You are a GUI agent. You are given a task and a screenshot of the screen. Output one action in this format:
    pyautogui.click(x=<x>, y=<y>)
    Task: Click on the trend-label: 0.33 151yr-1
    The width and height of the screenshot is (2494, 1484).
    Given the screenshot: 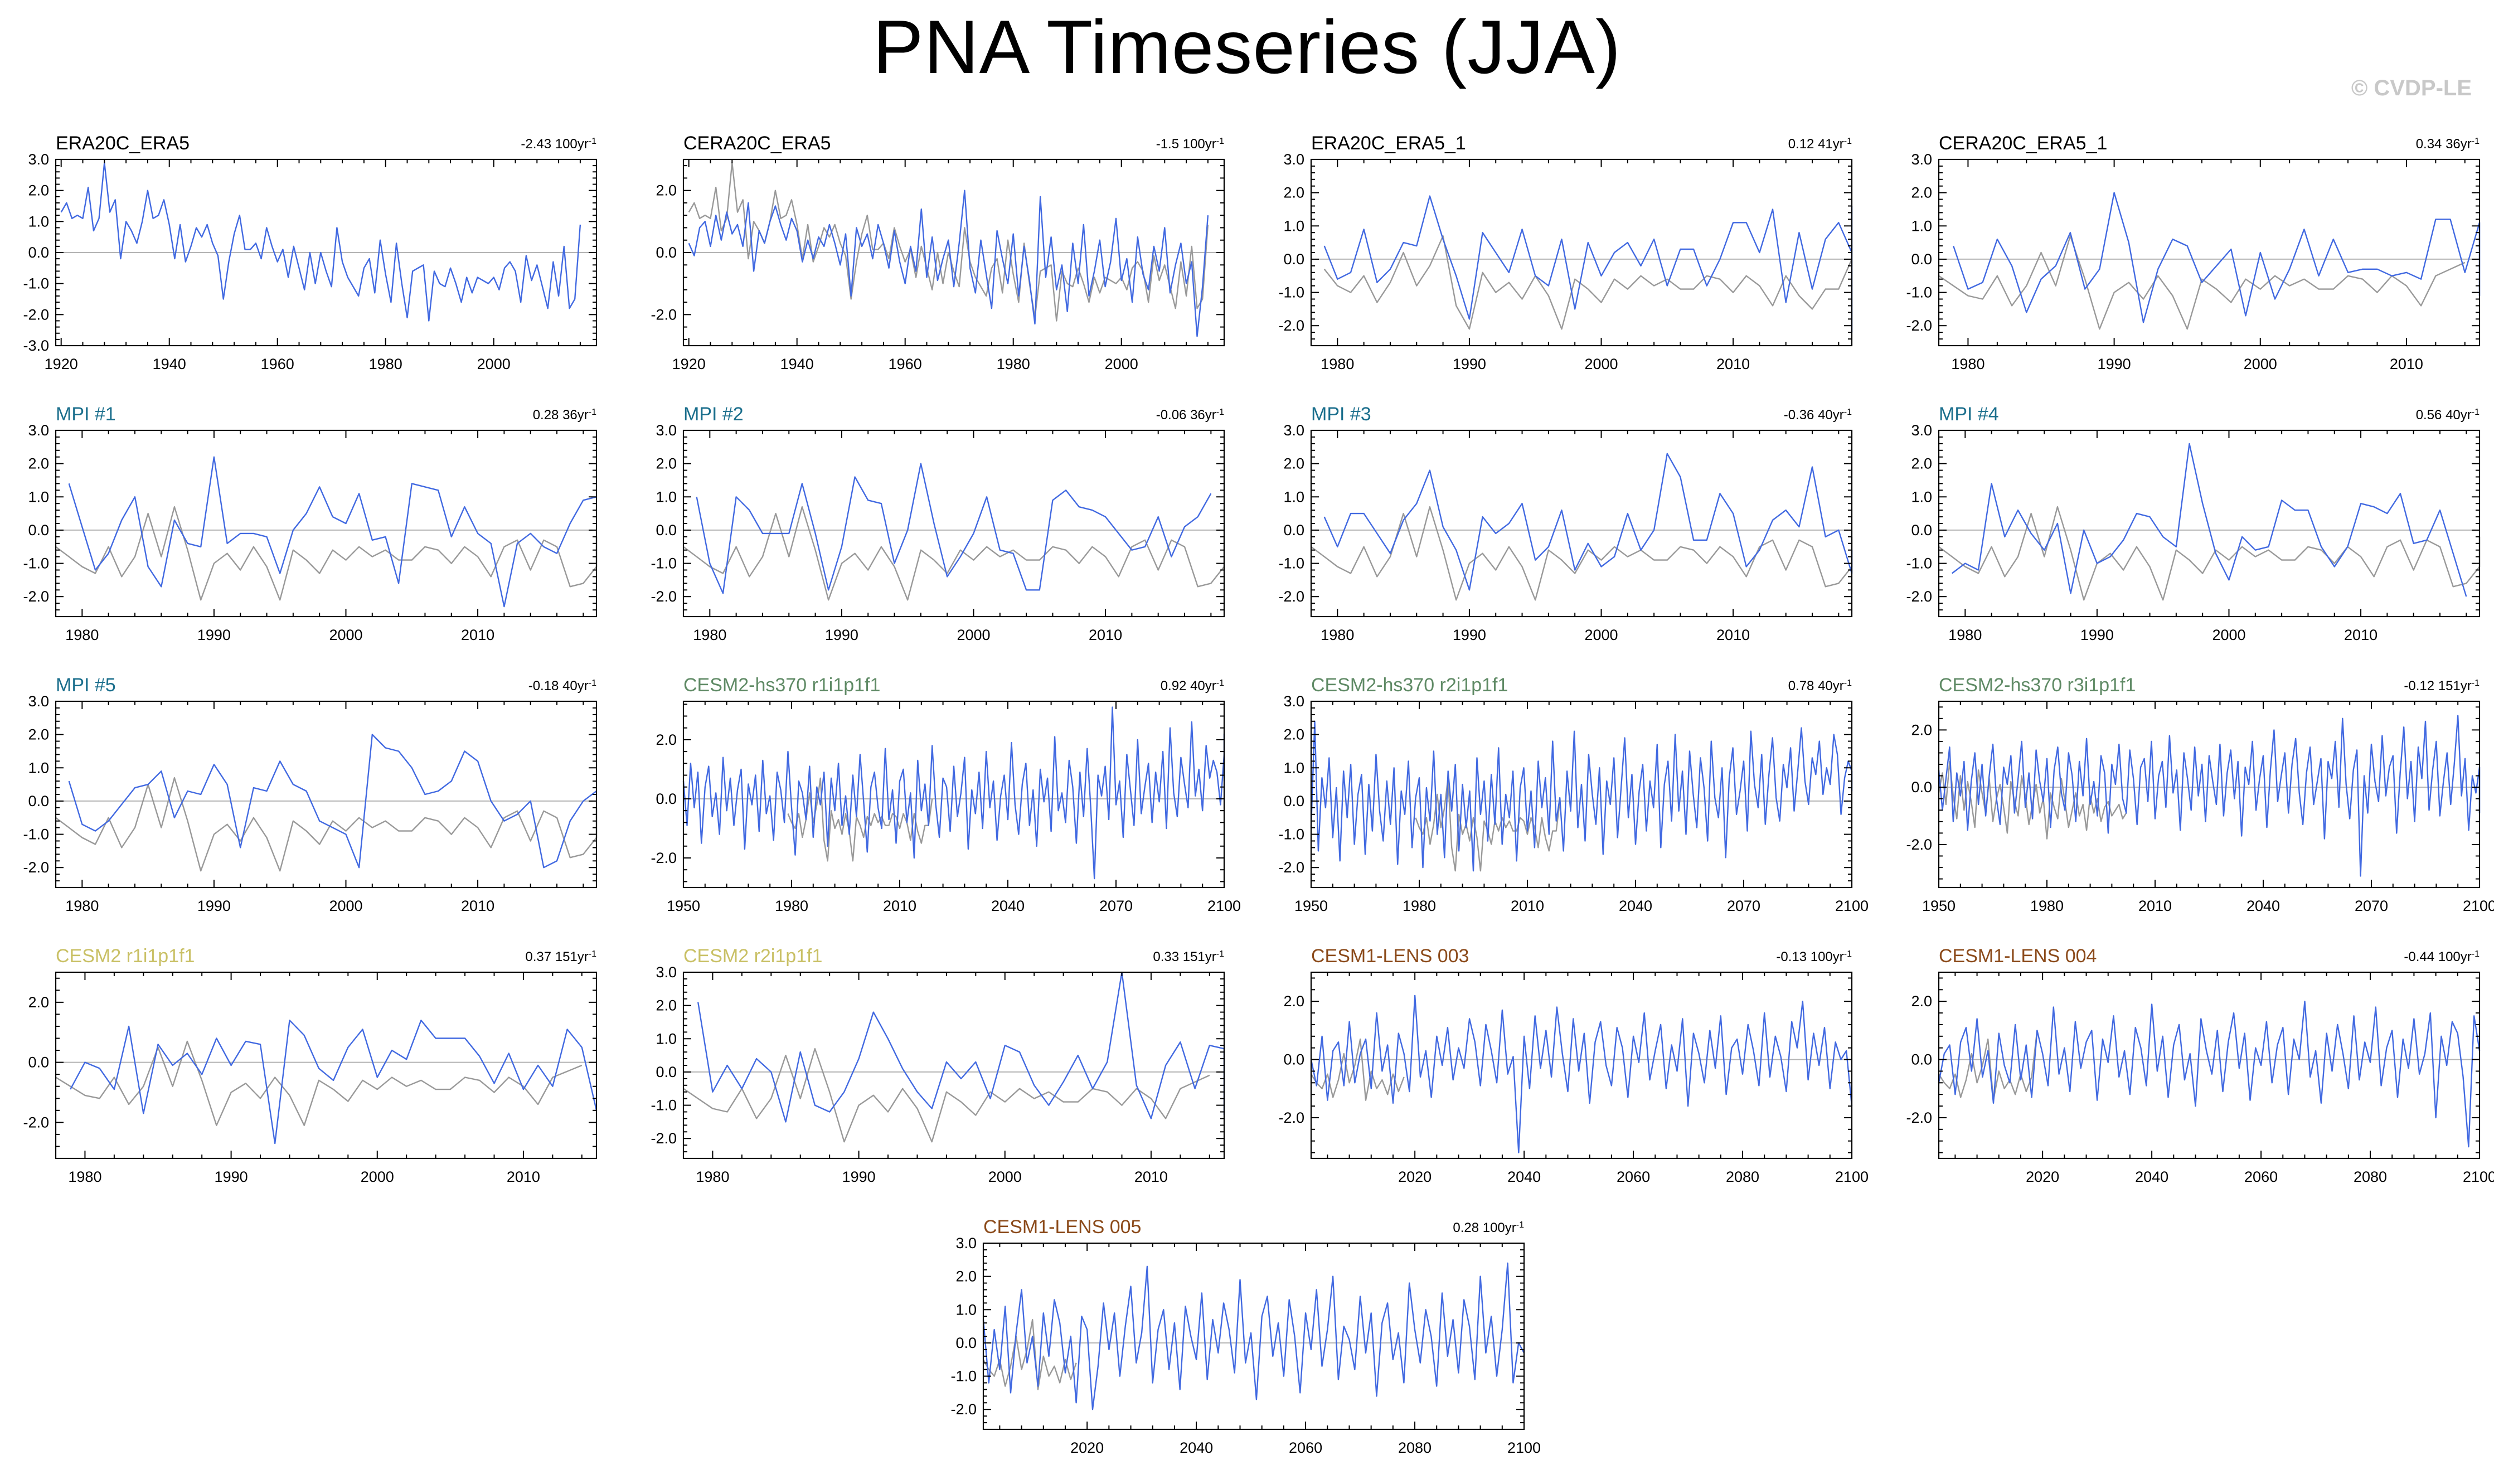 What is the action you would take?
    pyautogui.click(x=1188, y=957)
    